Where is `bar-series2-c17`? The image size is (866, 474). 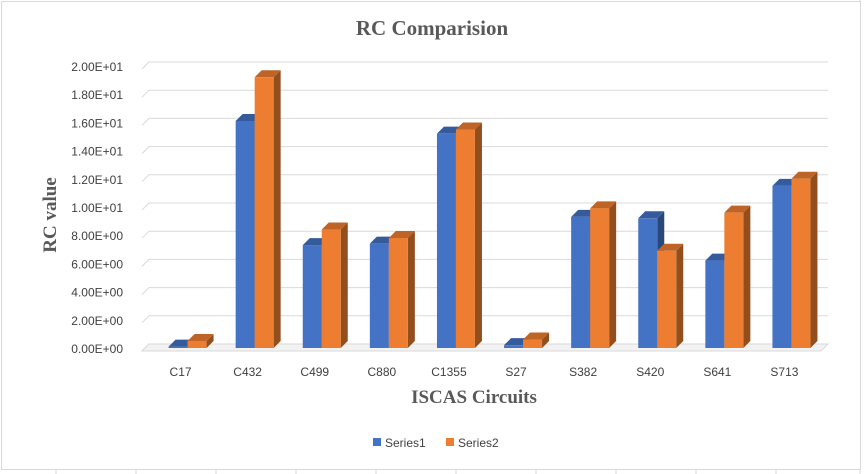 bar-series2-c17 is located at coordinates (200, 340).